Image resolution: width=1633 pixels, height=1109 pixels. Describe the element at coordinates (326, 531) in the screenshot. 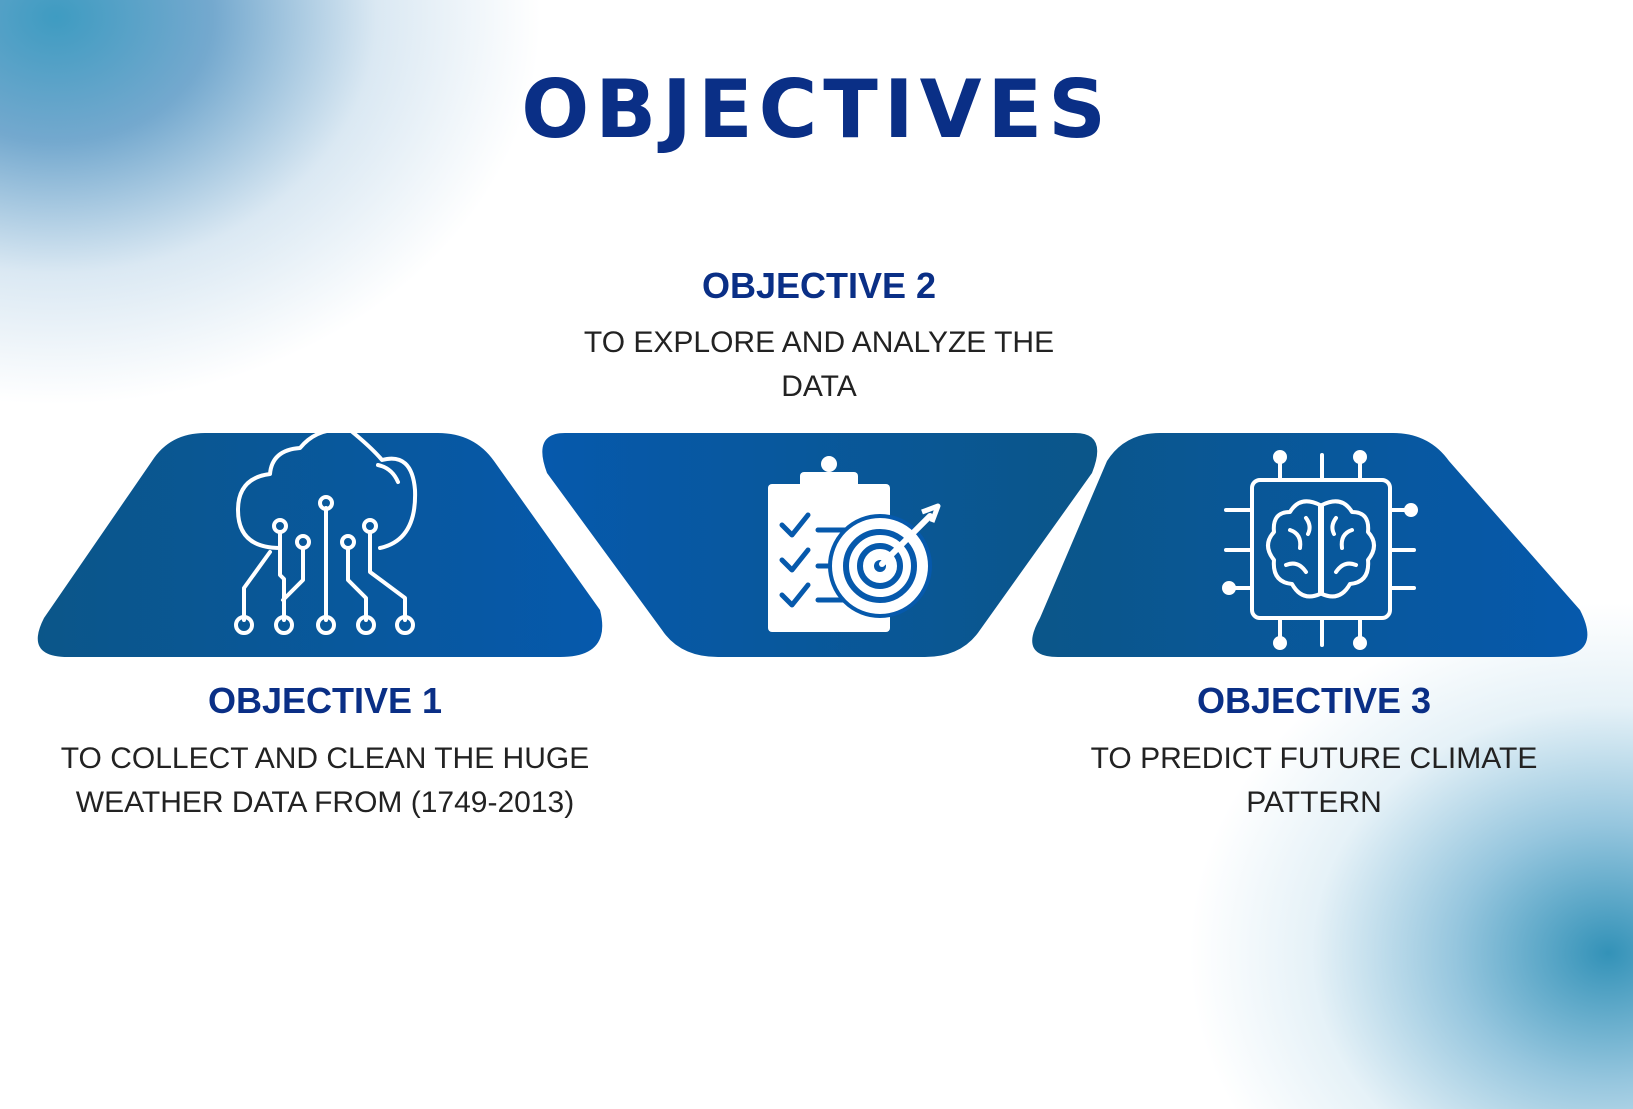

I see `cloud-circuit-icon` at that location.